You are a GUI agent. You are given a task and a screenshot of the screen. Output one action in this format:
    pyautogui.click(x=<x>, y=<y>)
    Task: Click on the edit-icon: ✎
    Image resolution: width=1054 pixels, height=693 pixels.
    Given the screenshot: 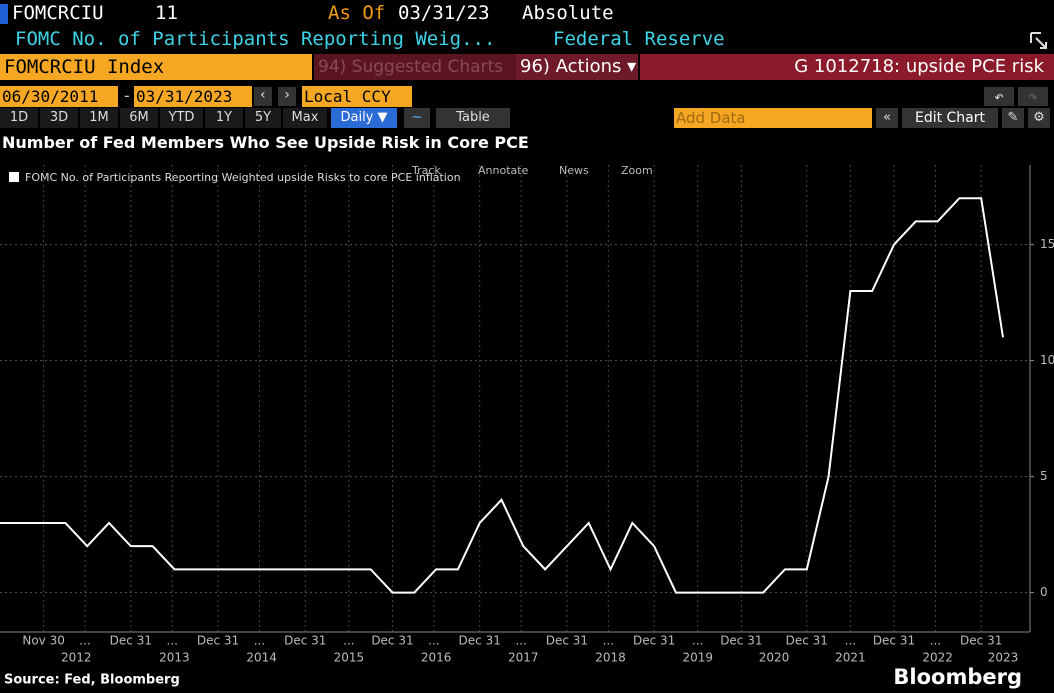 What is the action you would take?
    pyautogui.click(x=1013, y=118)
    